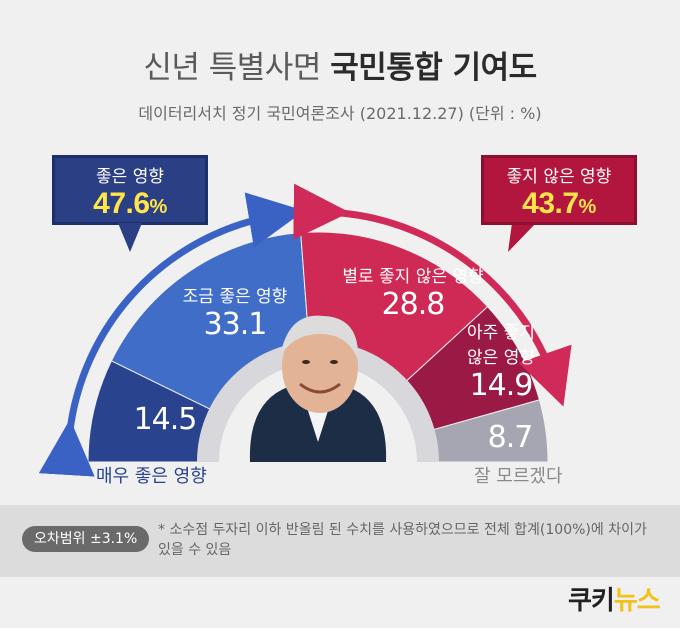  I want to click on error-margin-badge: 오차범위 ±3.1%, so click(86, 539).